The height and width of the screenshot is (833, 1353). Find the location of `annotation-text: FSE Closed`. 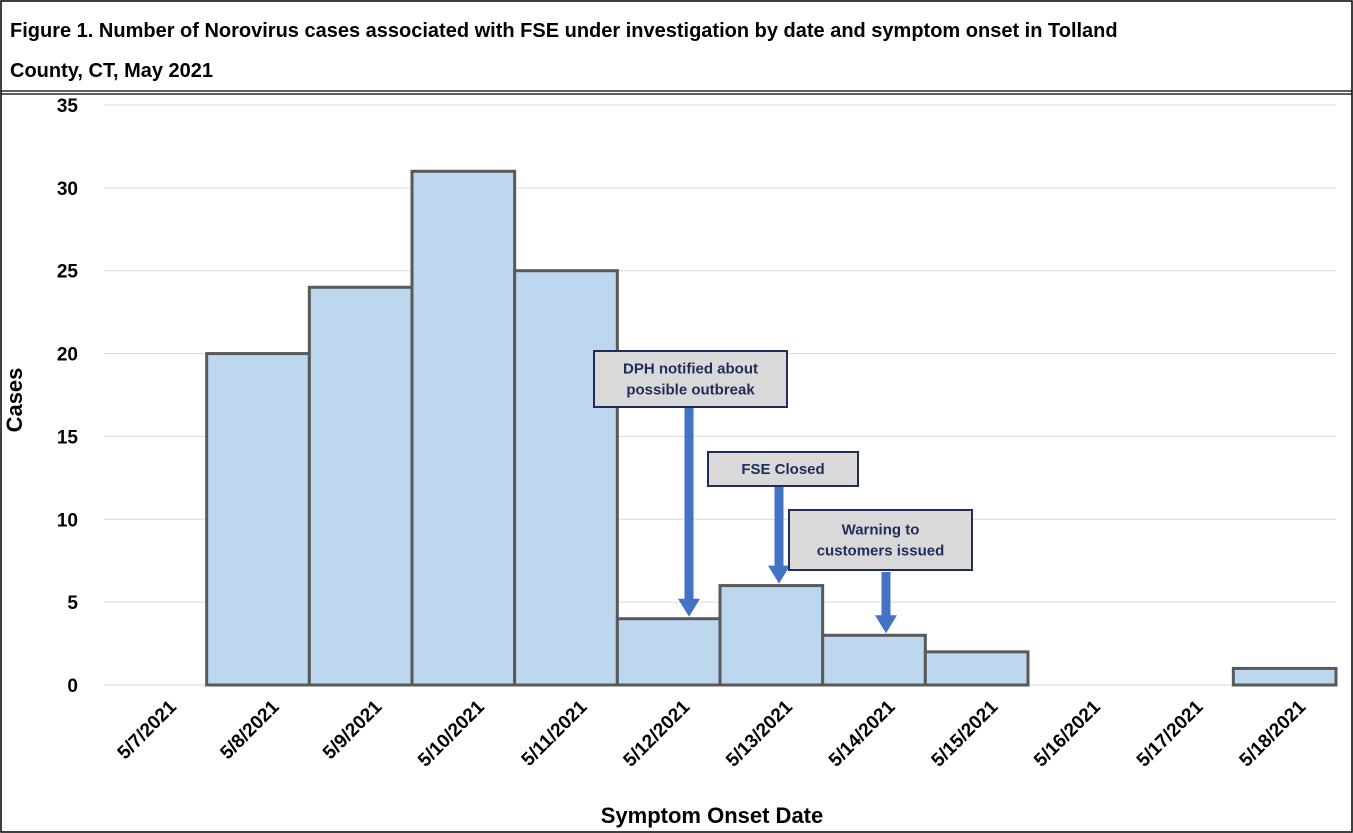

annotation-text: FSE Closed is located at coordinates (782, 469).